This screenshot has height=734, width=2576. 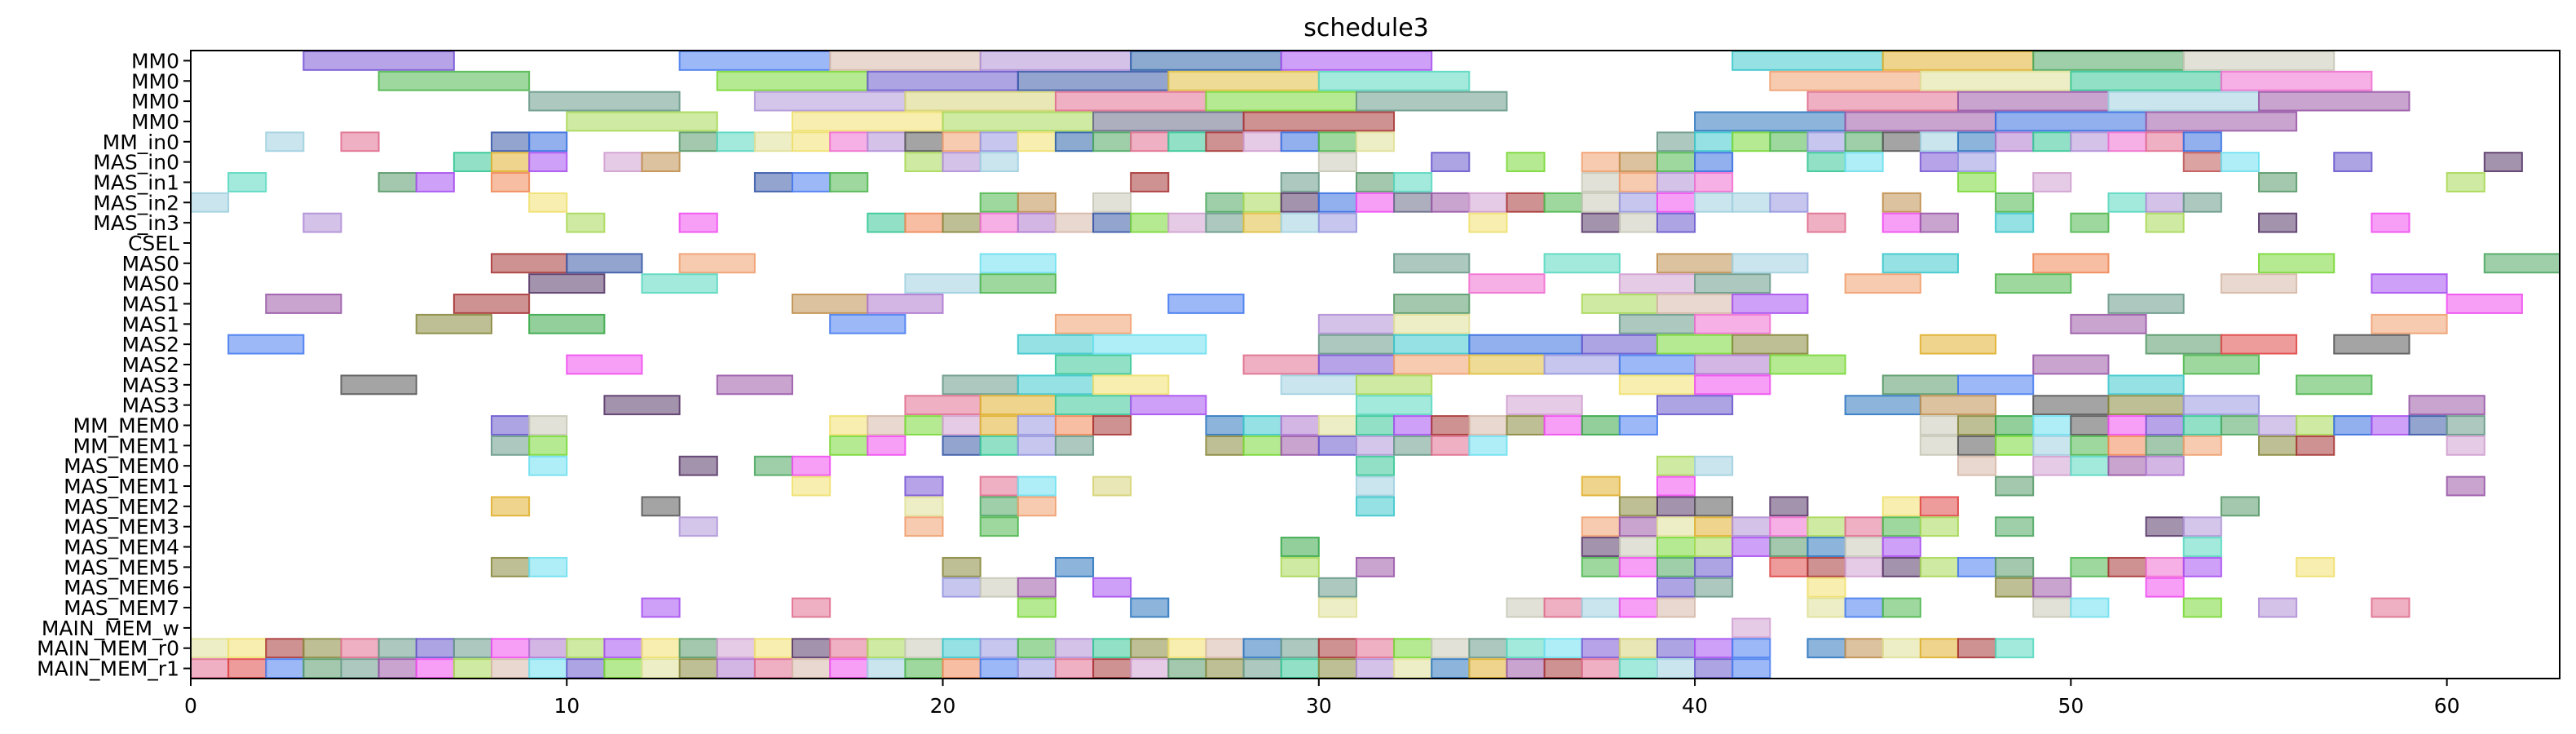 I want to click on y-tick-label: MAS_MEM5, so click(x=121, y=567).